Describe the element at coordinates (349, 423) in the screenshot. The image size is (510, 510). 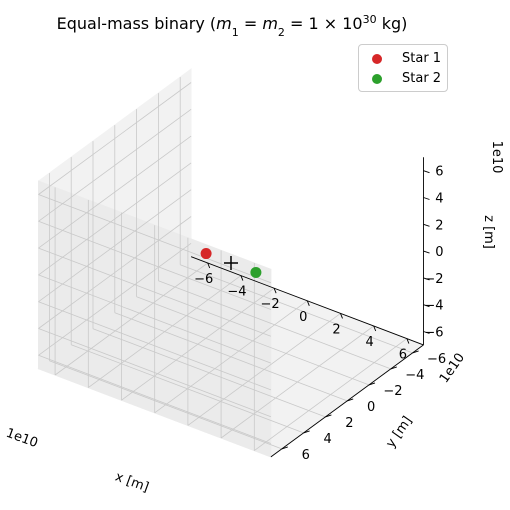
I see `y-tick-label: 2` at that location.